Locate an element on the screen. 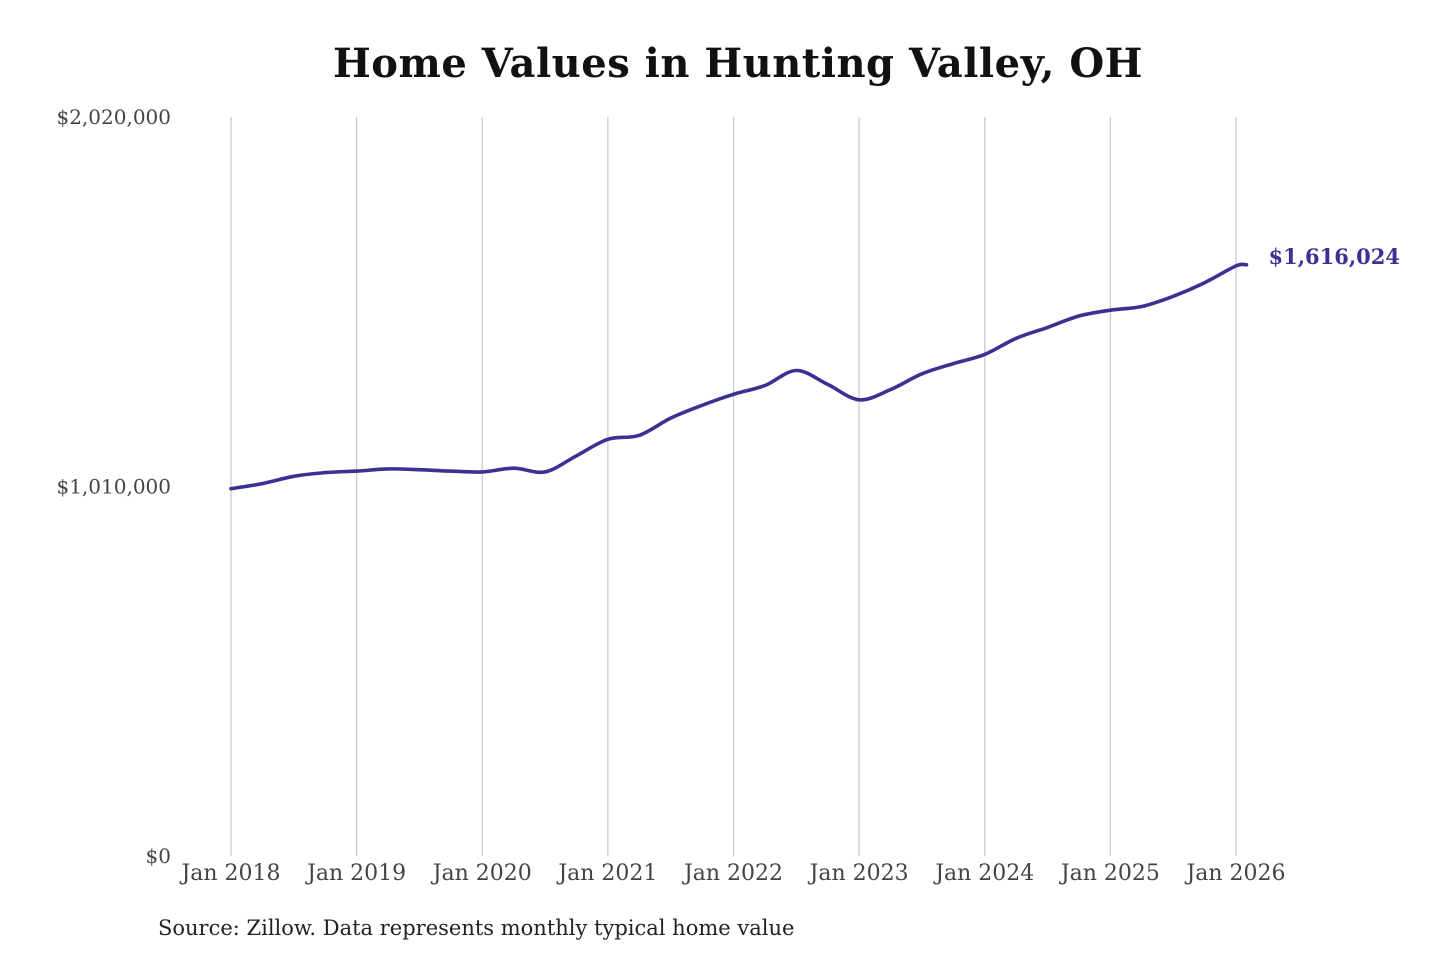 This screenshot has width=1440, height=960. end-value-label: $1,616,024 is located at coordinates (1334, 256).